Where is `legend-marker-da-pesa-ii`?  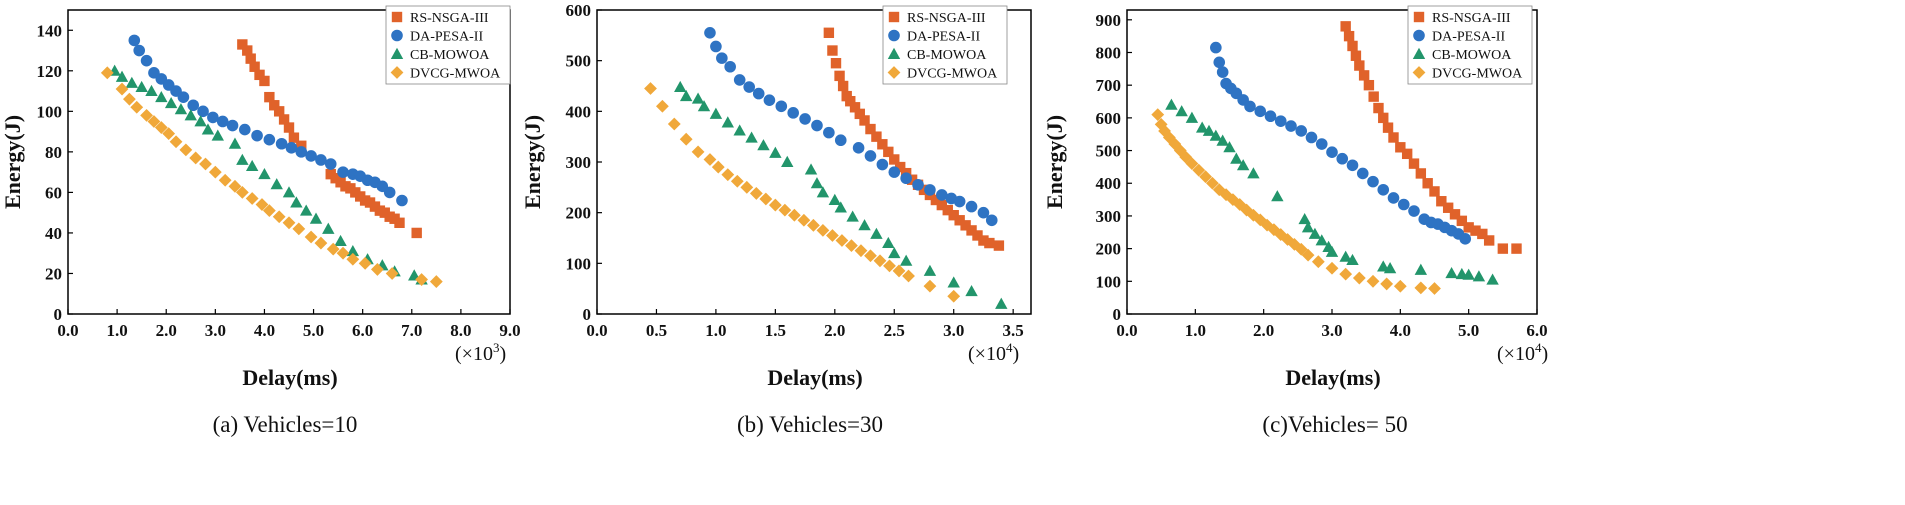 legend-marker-da-pesa-ii is located at coordinates (397, 35).